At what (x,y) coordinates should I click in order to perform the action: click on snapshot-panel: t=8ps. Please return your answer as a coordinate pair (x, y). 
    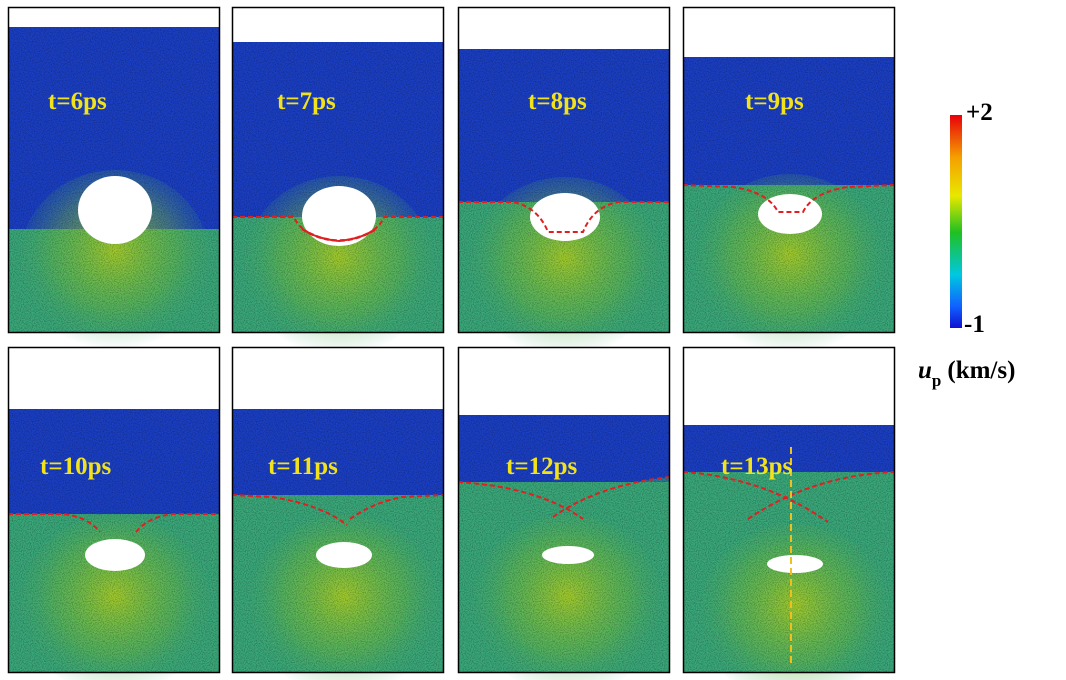
    Looking at the image, I should click on (564, 181).